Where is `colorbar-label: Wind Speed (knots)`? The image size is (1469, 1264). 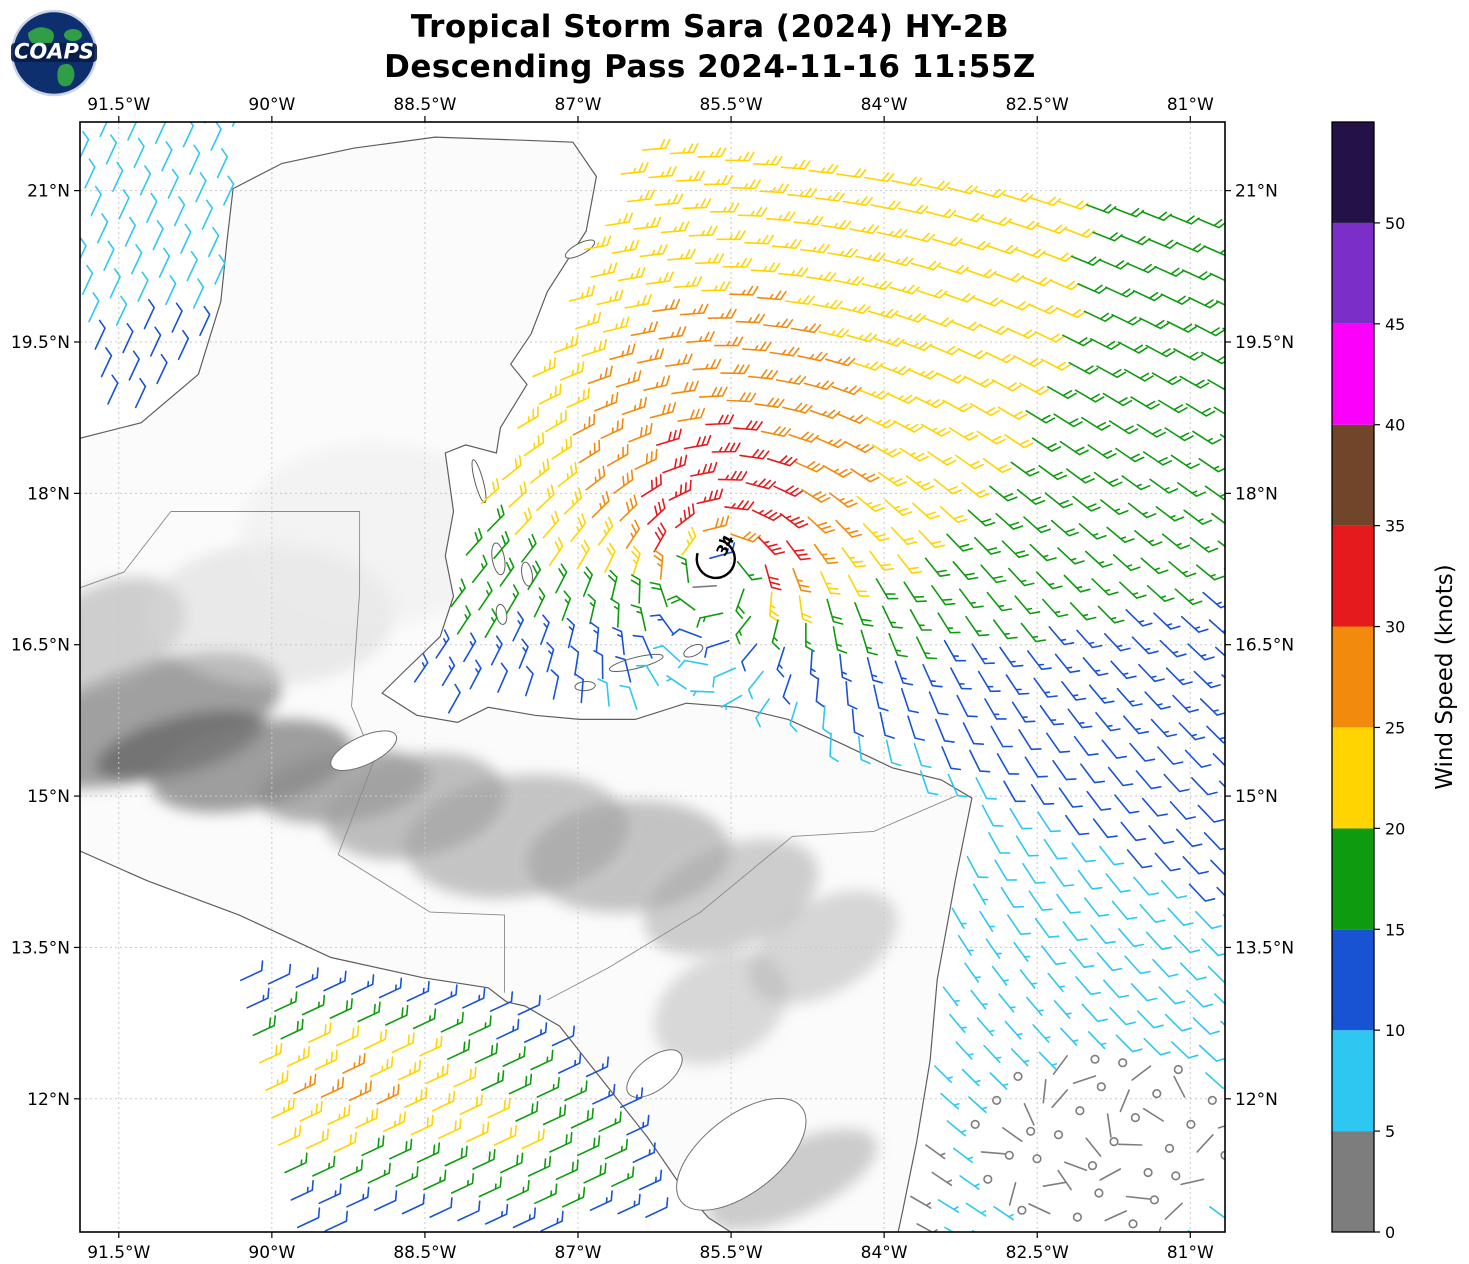
colorbar-label: Wind Speed (knots) is located at coordinates (1445, 676).